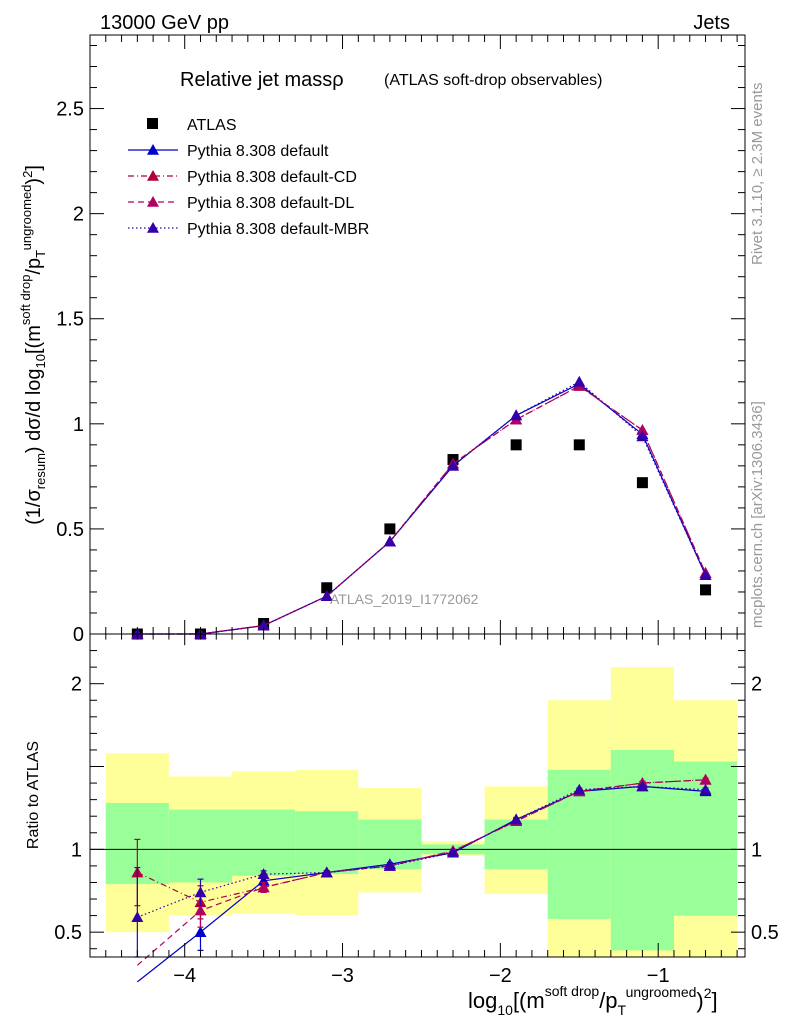 This screenshot has width=786, height=1024. I want to click on ratio-y-tick-label: 0.5, so click(68, 933).